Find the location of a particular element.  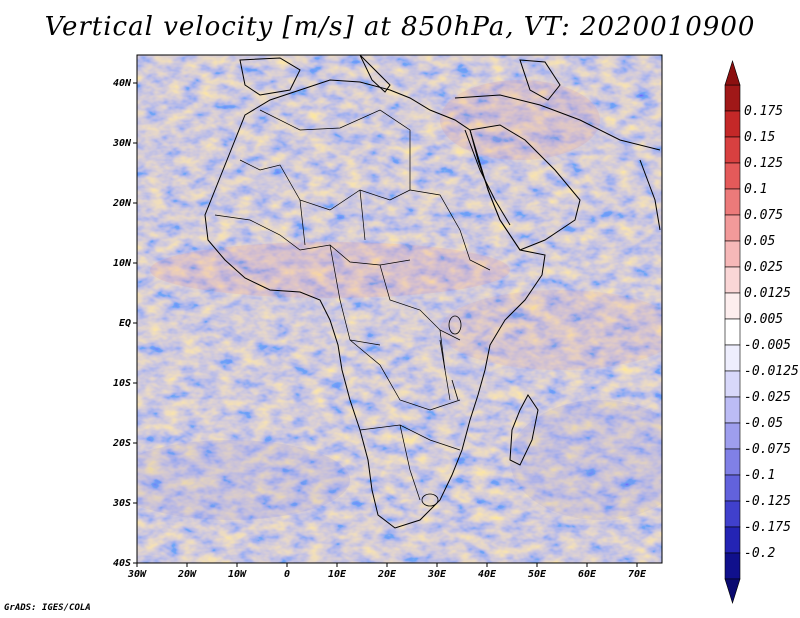

madagascar is located at coordinates (524, 430).